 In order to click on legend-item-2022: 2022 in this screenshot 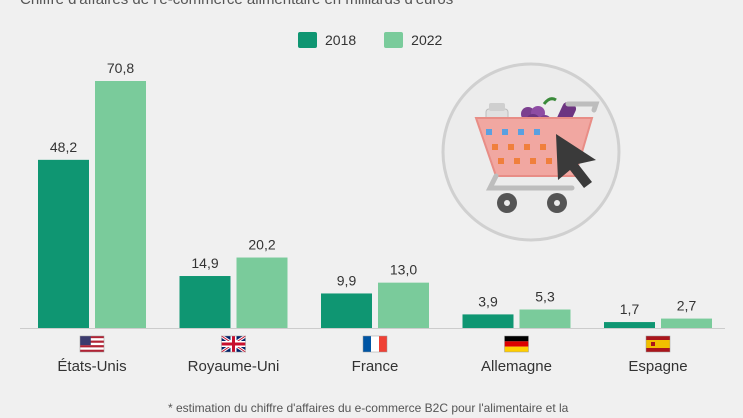, I will do `click(413, 40)`.